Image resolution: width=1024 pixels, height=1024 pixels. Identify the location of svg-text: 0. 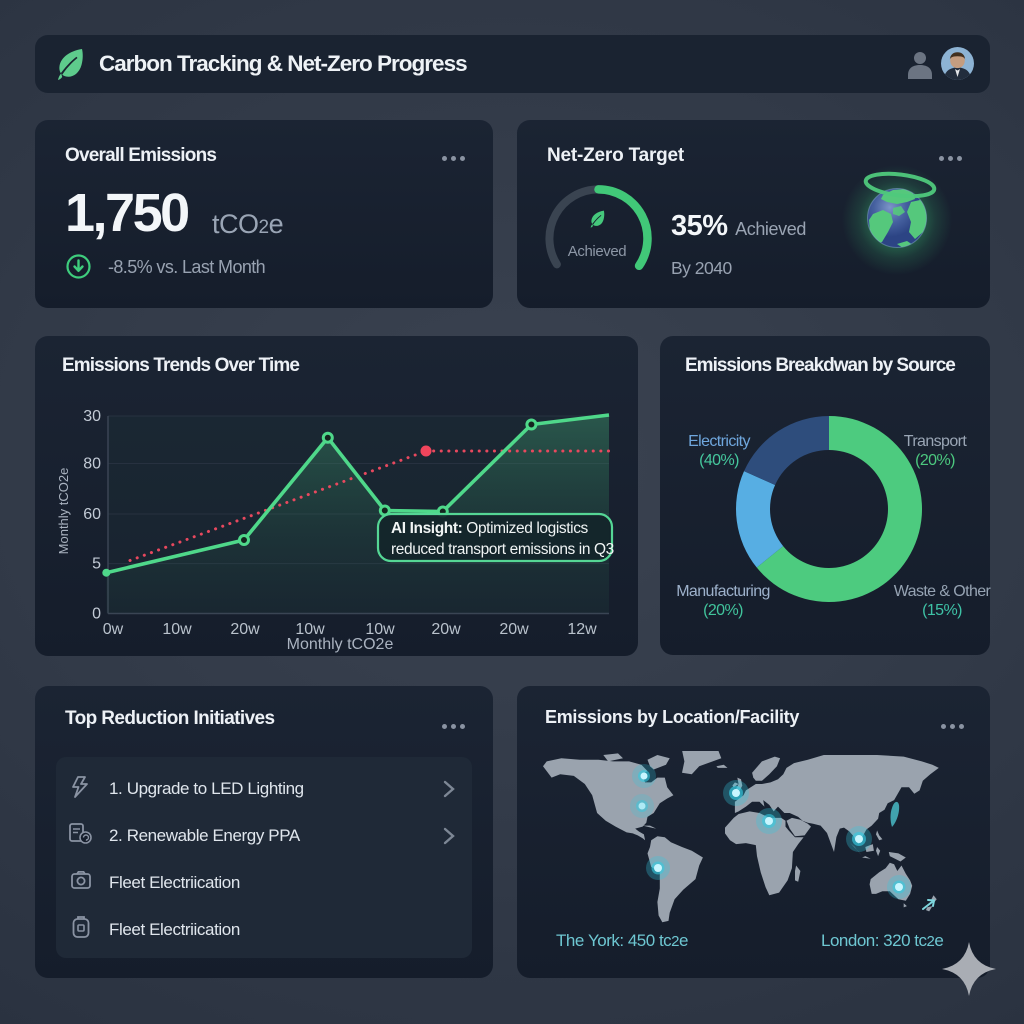
(96, 614).